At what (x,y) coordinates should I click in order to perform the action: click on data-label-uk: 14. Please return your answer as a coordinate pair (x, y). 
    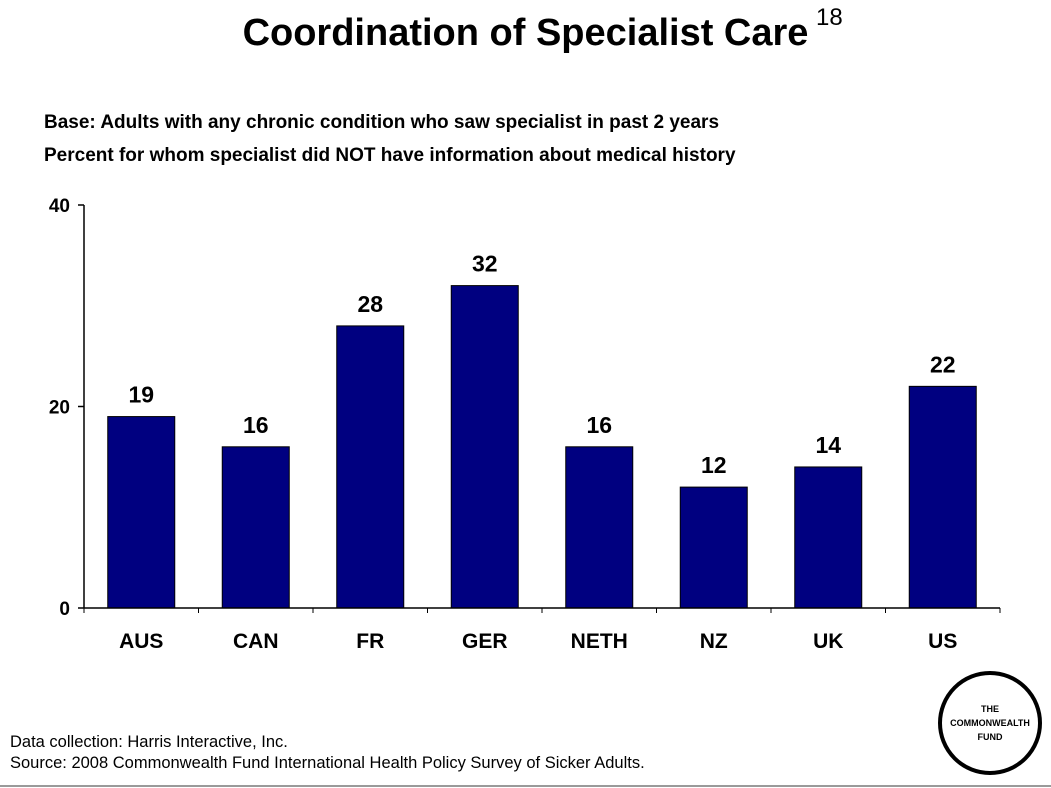
    Looking at the image, I should click on (828, 445).